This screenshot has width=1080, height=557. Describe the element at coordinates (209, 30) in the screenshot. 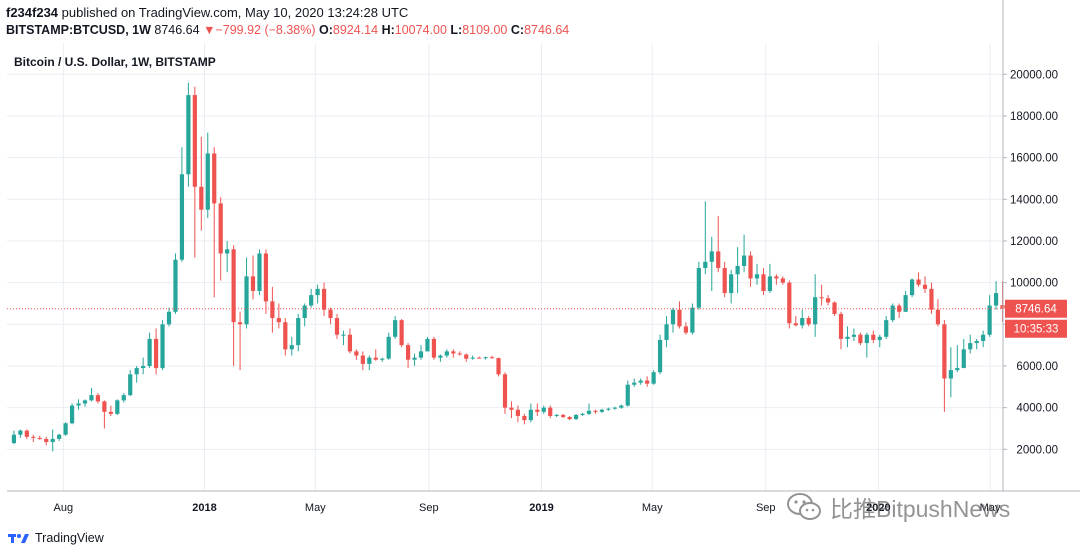

I see `down-arrow-icon: ▼` at that location.